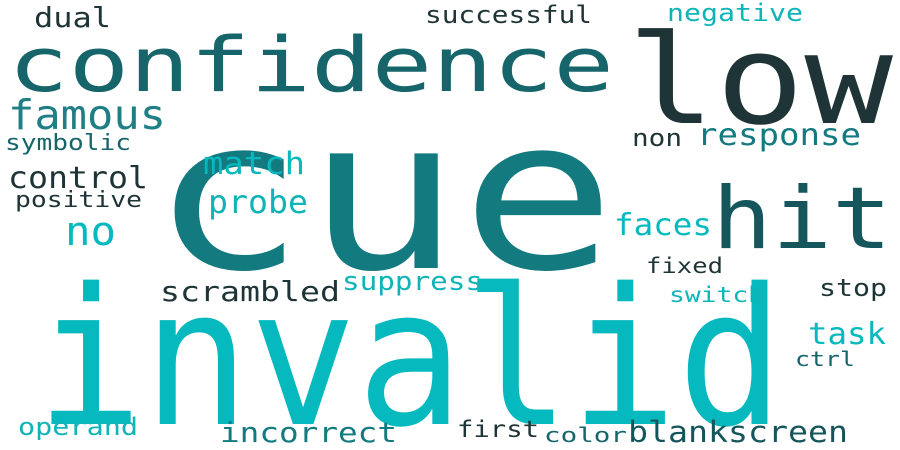 The width and height of the screenshot is (900, 450). What do you see at coordinates (258, 202) in the screenshot?
I see `word-probe: probe` at bounding box center [258, 202].